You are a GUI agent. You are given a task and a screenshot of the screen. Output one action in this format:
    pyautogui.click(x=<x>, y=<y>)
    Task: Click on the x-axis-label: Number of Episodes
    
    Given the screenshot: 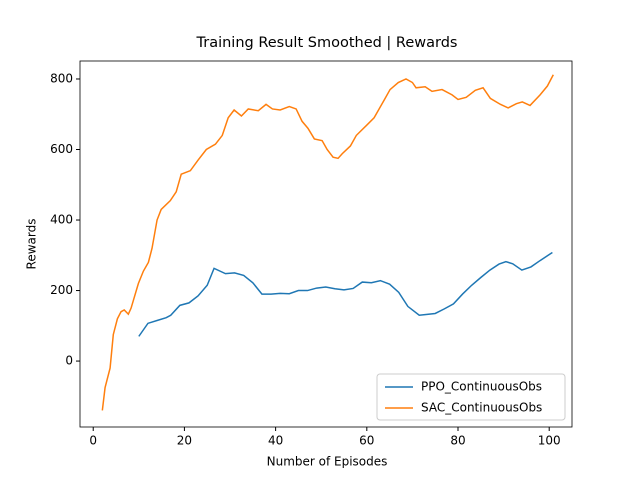 What is the action you would take?
    pyautogui.click(x=327, y=462)
    